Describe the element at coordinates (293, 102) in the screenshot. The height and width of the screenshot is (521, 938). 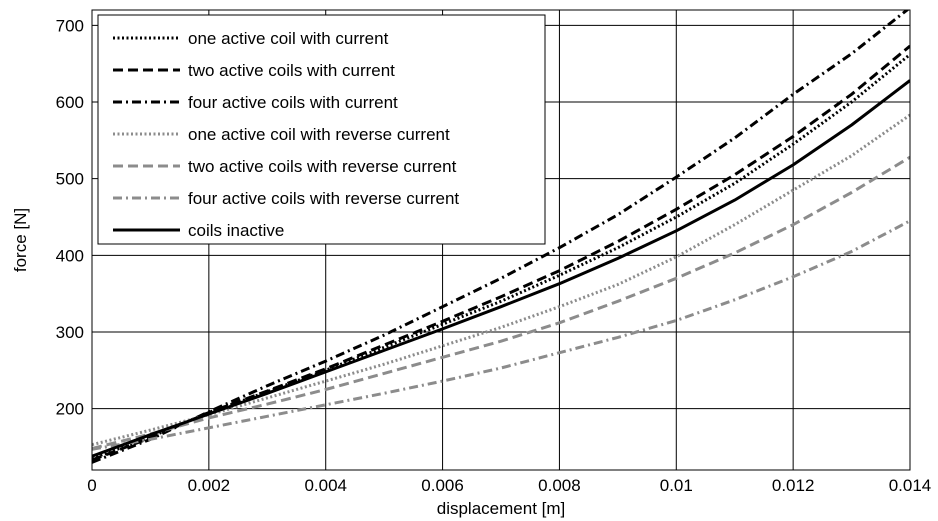
I see `legend-label-3: four active coils with current` at that location.